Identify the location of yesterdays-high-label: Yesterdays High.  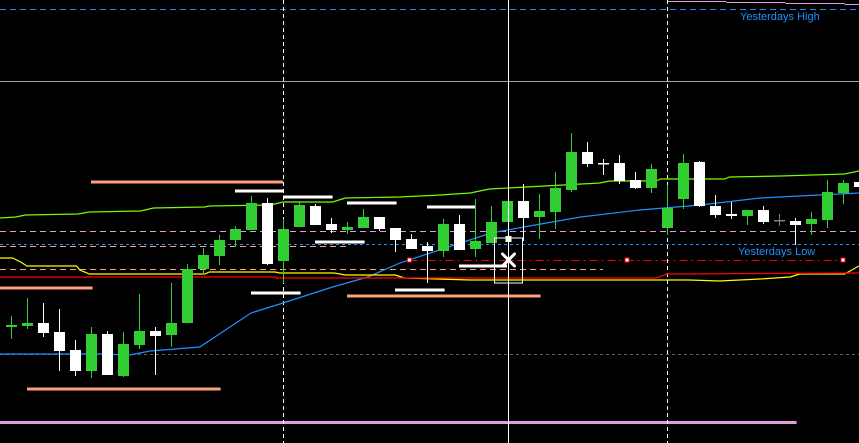
(780, 17).